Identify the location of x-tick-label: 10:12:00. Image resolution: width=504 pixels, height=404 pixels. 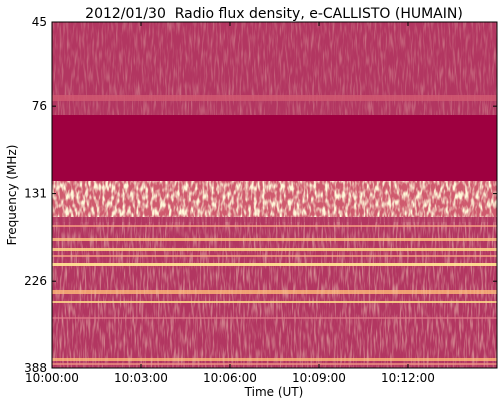
(408, 378).